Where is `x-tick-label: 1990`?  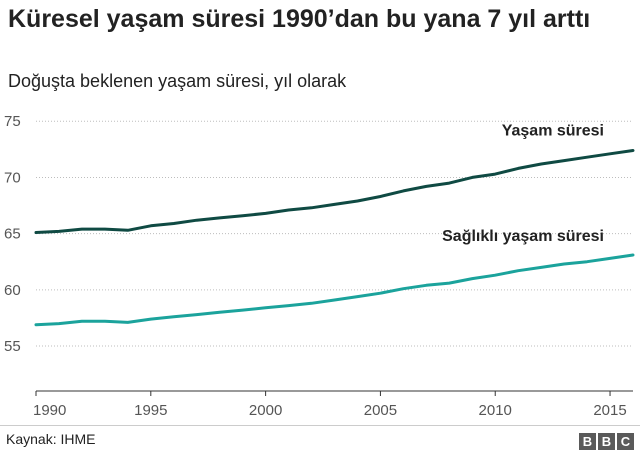
x-tick-label: 1990 is located at coordinates (49, 410).